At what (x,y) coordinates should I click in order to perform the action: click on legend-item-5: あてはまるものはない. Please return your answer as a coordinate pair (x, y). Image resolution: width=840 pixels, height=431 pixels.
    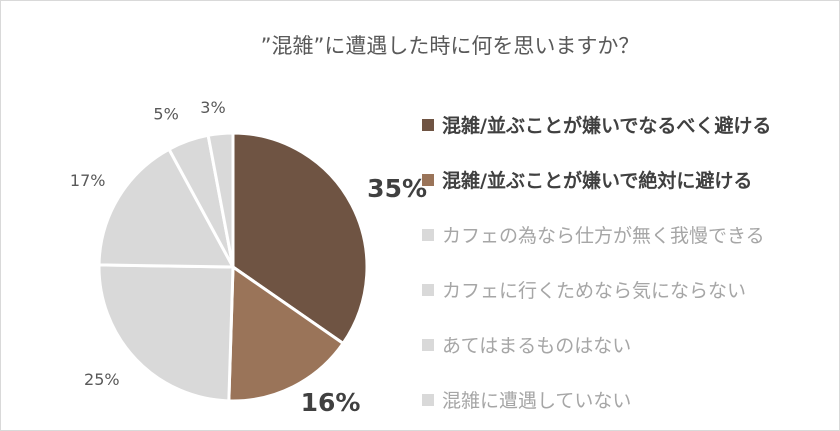
    Looking at the image, I should click on (627, 344).